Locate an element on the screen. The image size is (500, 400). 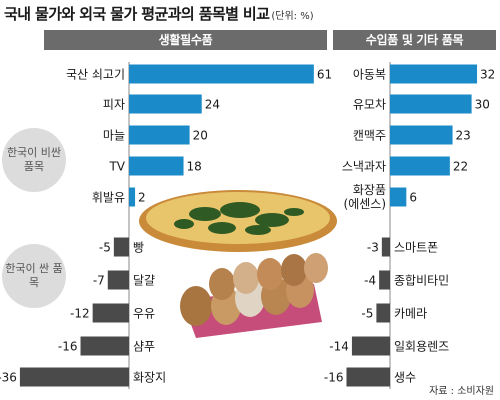
p2-value-label-2: 23 is located at coordinates (463, 136).